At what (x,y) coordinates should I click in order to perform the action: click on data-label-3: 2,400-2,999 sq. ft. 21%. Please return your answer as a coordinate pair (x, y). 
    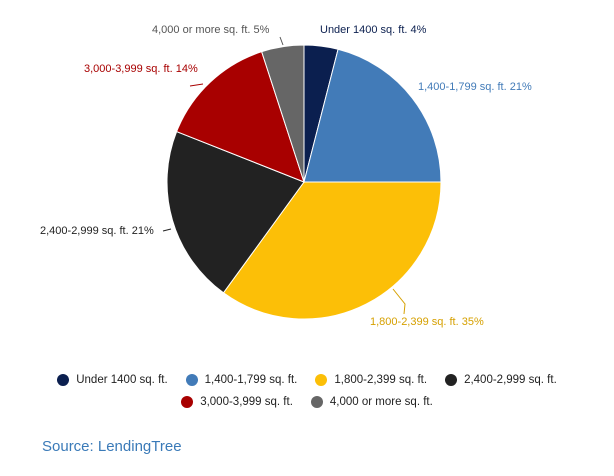
    Looking at the image, I should click on (97, 231).